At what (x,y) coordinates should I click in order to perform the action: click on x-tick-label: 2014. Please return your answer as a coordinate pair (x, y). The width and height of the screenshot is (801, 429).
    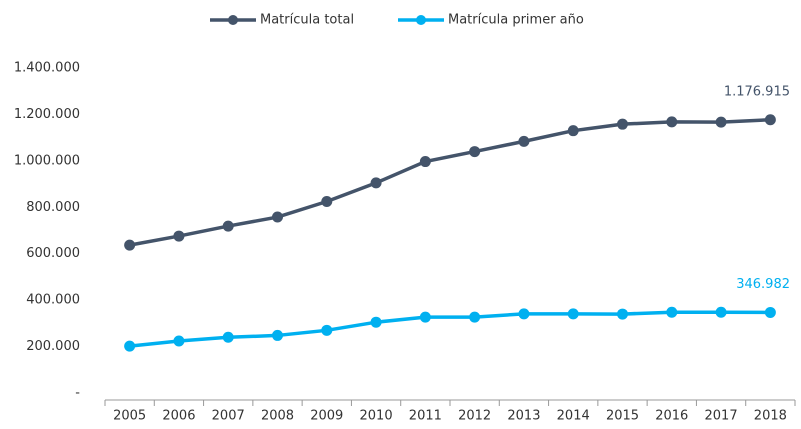
    Looking at the image, I should click on (573, 416).